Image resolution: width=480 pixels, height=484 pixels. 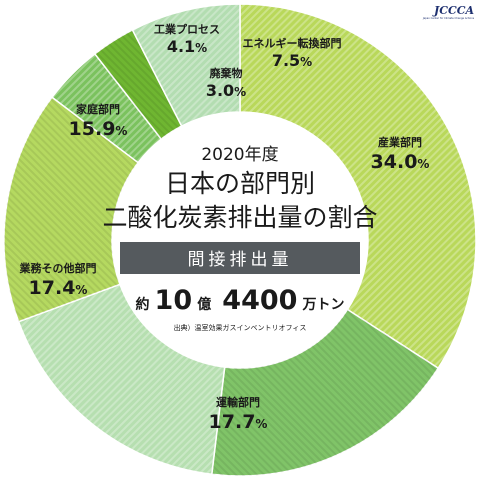 I want to click on slice-3-percent-unit: %, so click(x=121, y=131).